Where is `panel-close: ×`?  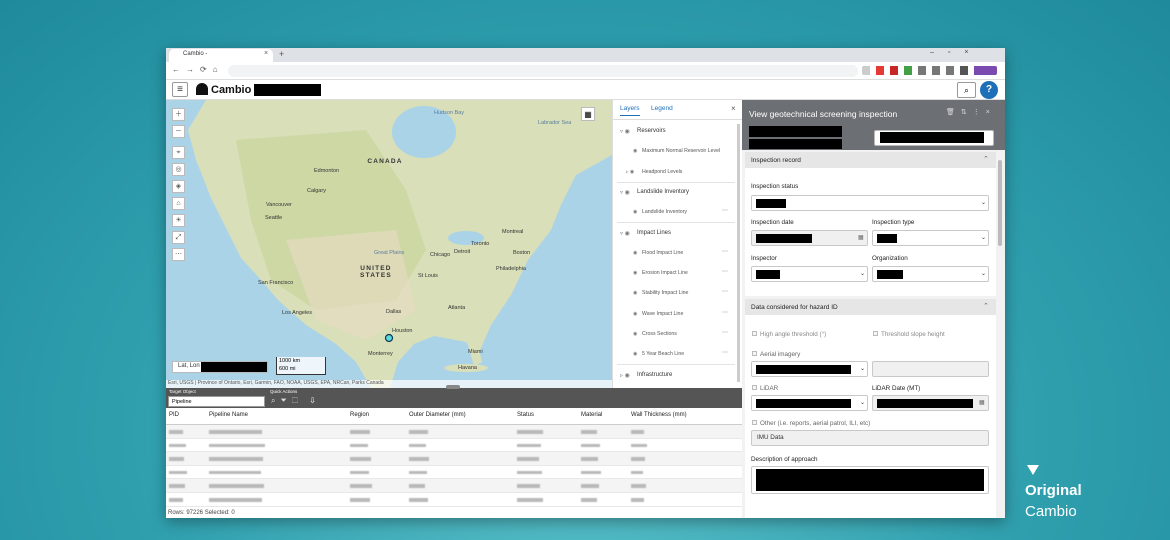 panel-close: × is located at coordinates (733, 108).